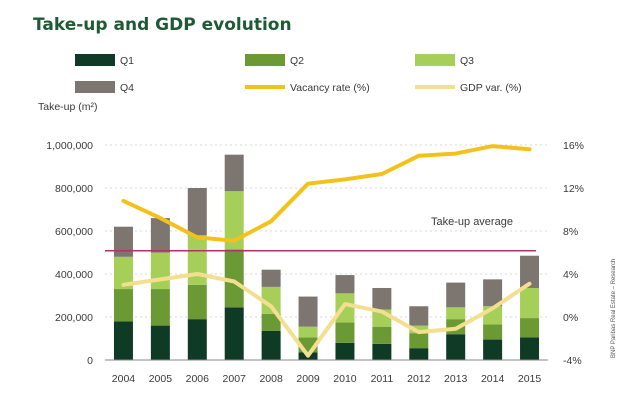  Describe the element at coordinates (419, 379) in the screenshot. I see `x-tick-label: 2012` at that location.